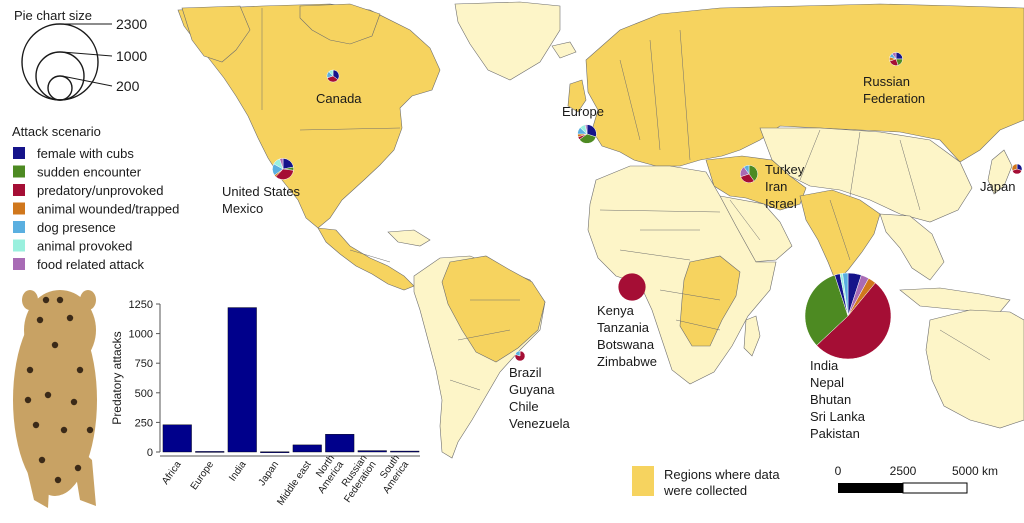 The width and height of the screenshot is (1024, 523). Describe the element at coordinates (238, 471) in the screenshot. I see `x-tick-label-group: India` at that location.